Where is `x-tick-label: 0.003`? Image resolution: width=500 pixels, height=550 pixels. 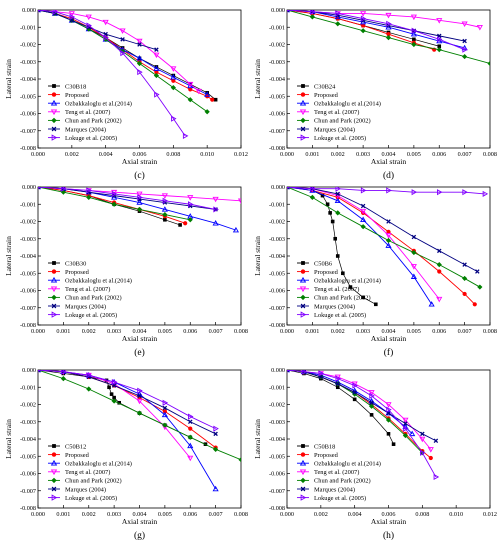 x-tick-label: 0.003 is located at coordinates (363, 154).